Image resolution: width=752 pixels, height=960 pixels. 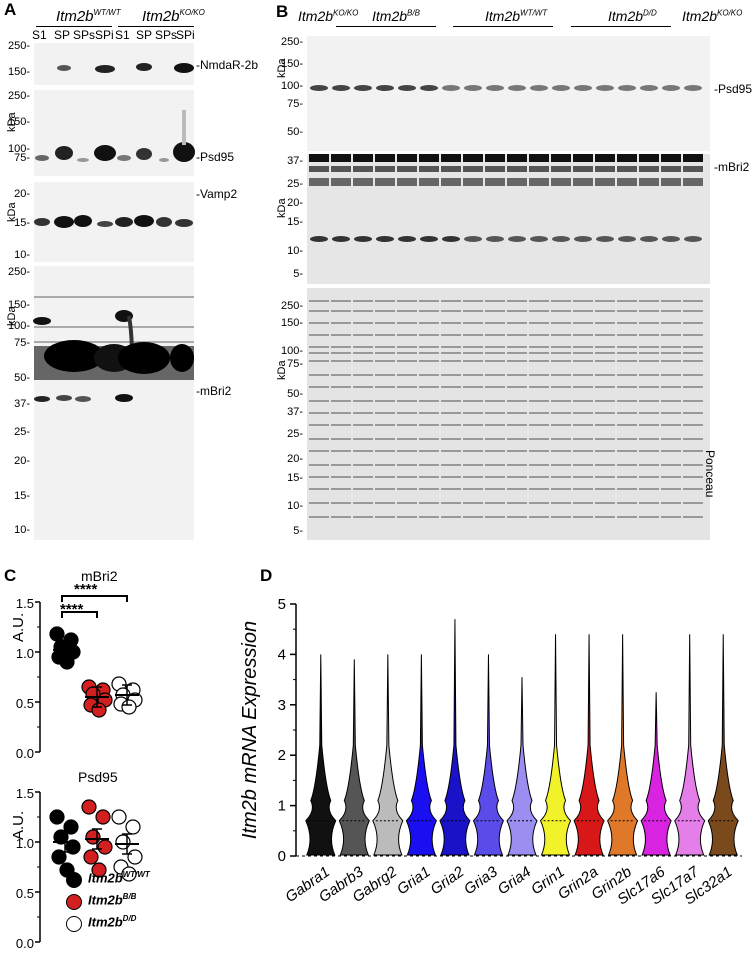 What do you see at coordinates (98, 777) in the screenshot?
I see `plot-title: Psd95` at bounding box center [98, 777].